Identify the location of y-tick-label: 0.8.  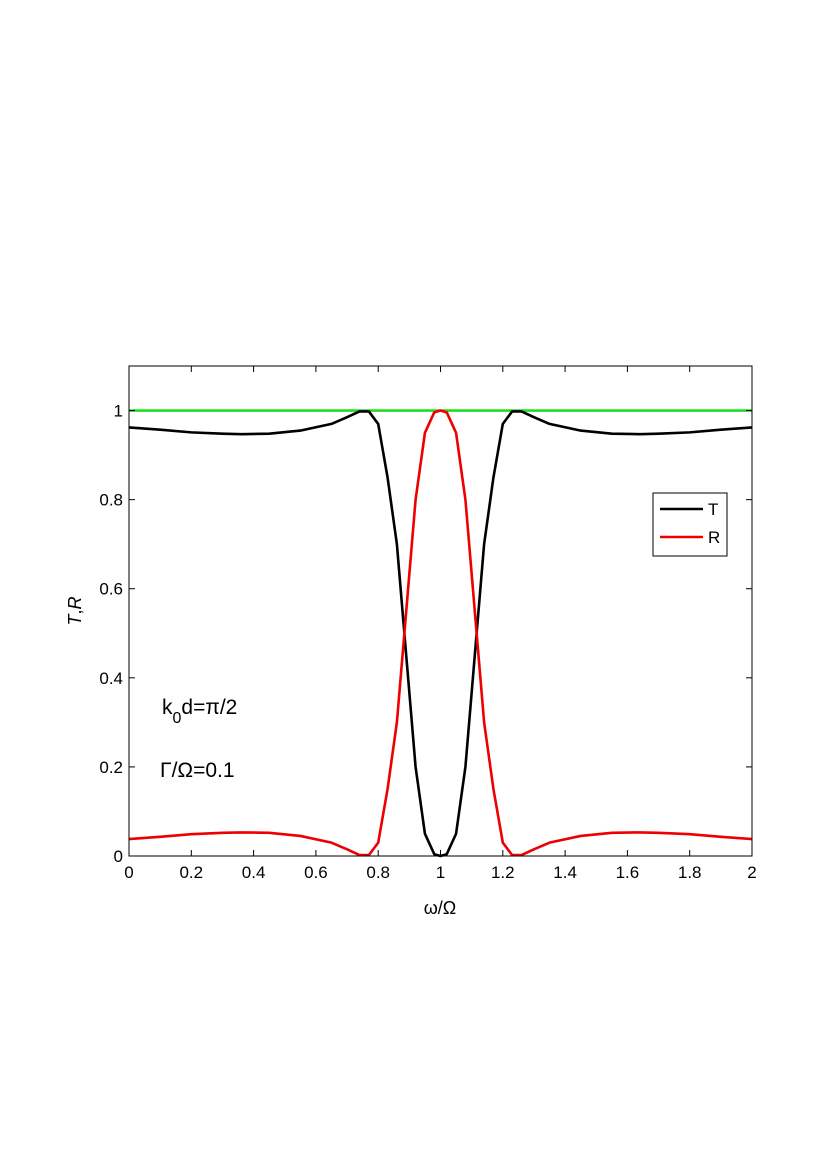
(111, 500).